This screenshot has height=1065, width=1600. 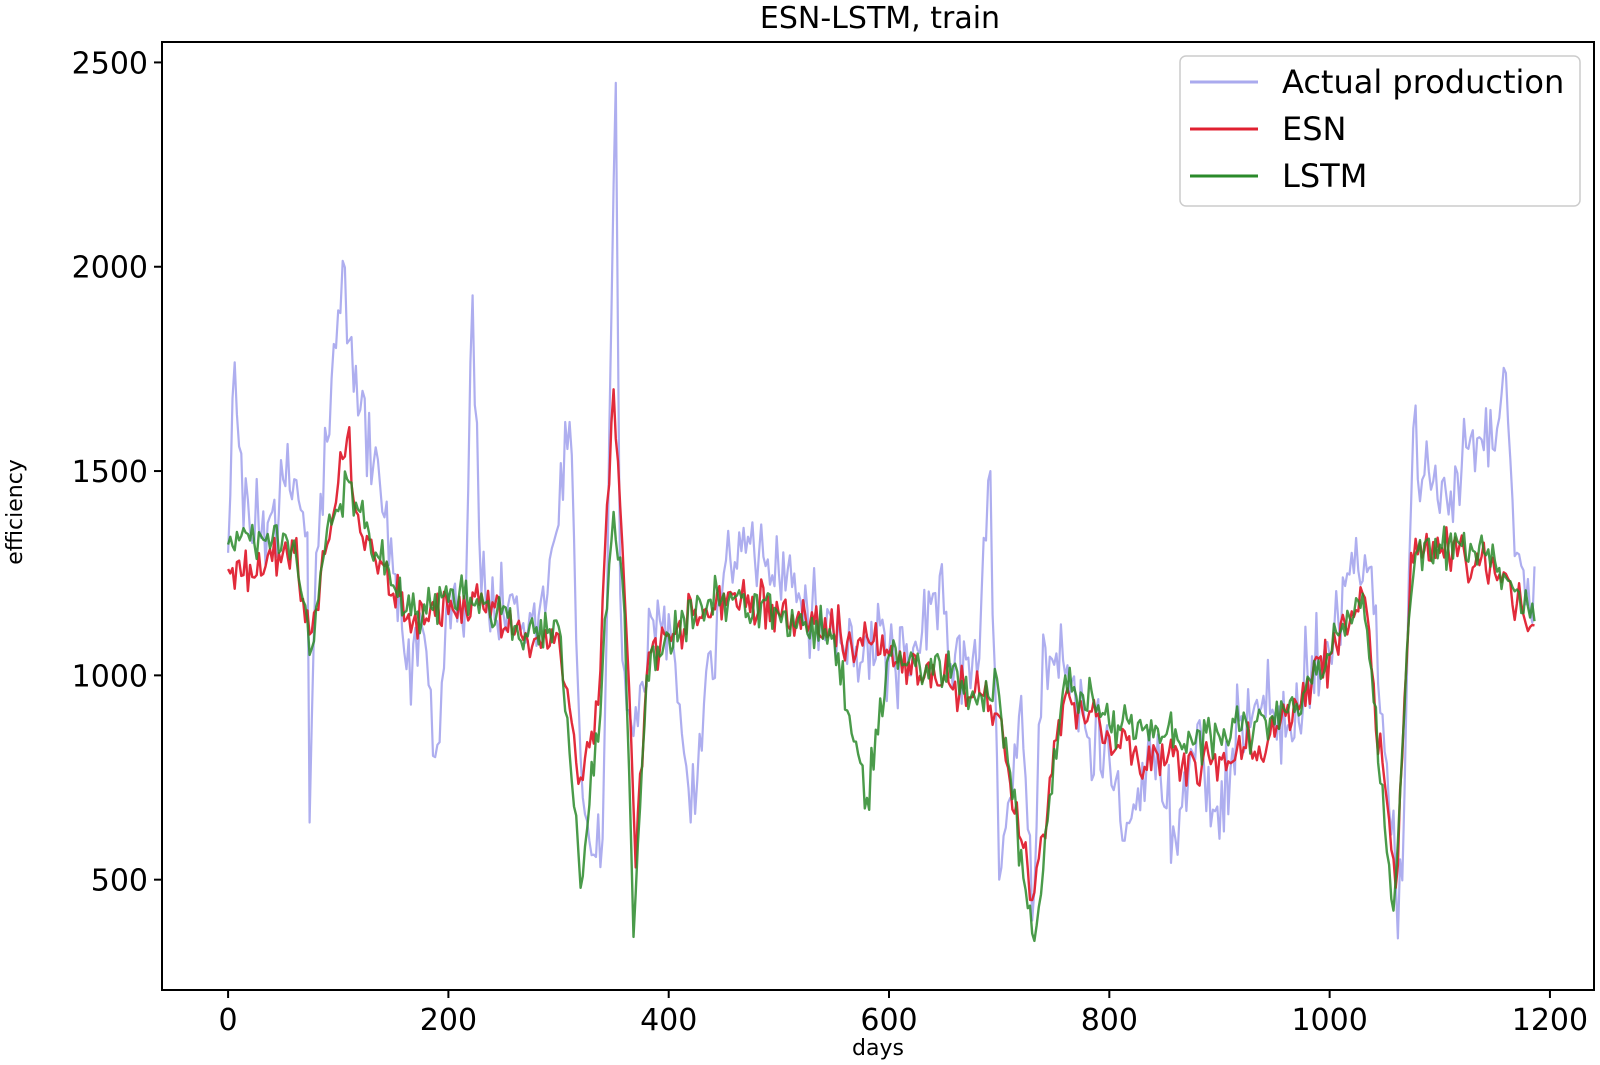 What do you see at coordinates (228, 1020) in the screenshot?
I see `x-tick-label: 0` at bounding box center [228, 1020].